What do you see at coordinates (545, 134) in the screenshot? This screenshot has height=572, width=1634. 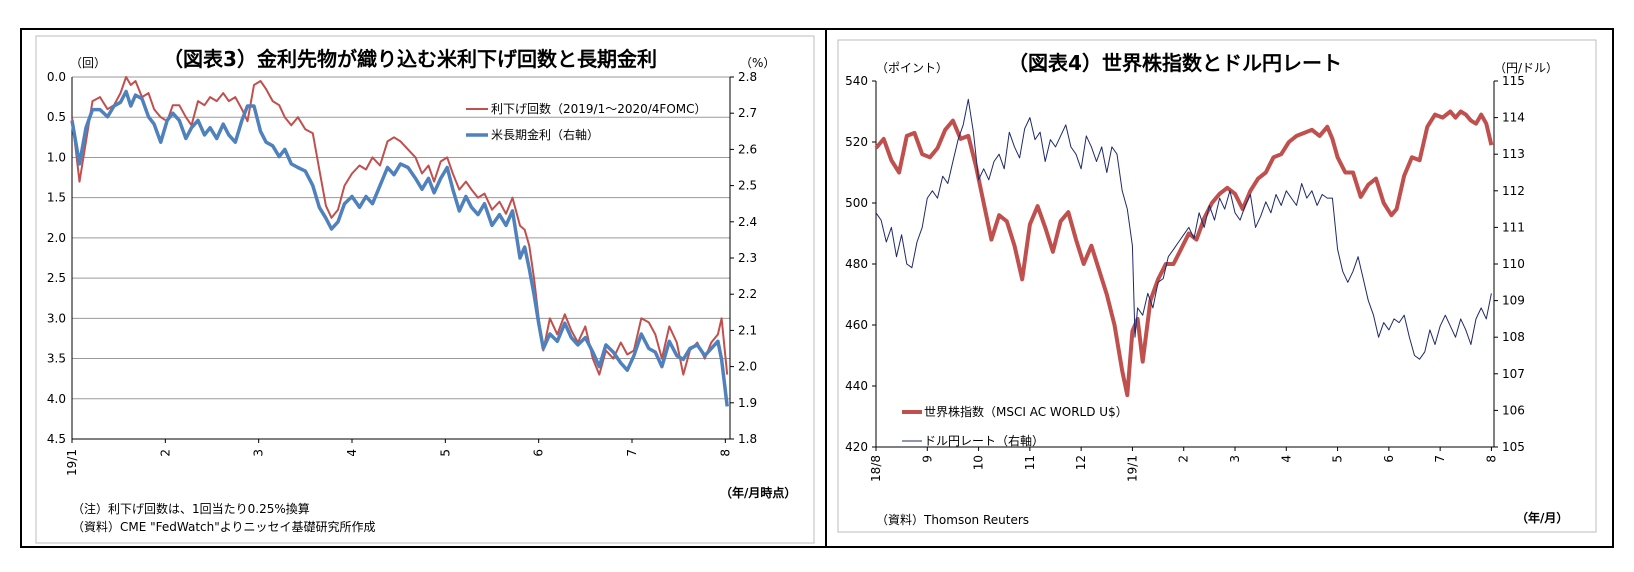 I see `chart1-legend-label: 米長期金利（右軸）` at bounding box center [545, 134].